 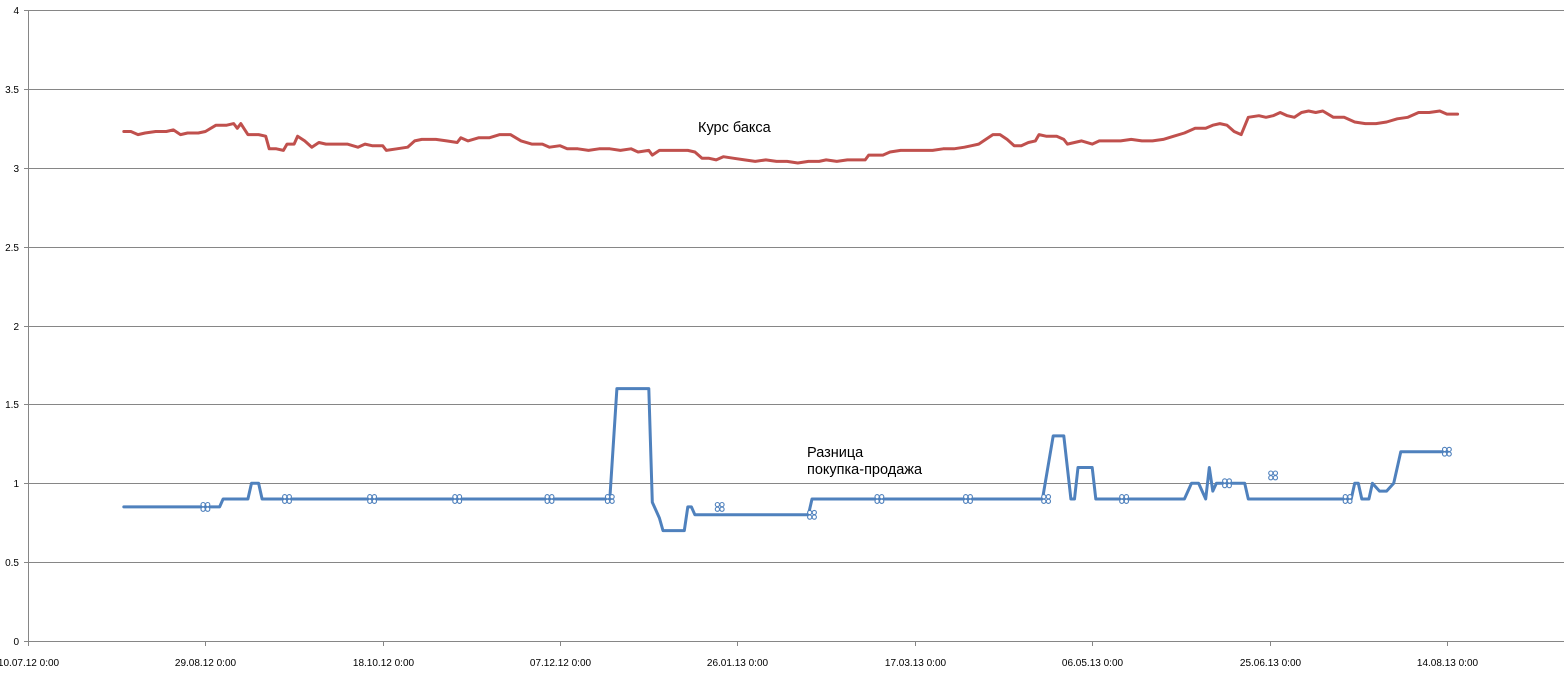 I want to click on x-tick-label: 07.12.12 0:00, so click(x=561, y=663).